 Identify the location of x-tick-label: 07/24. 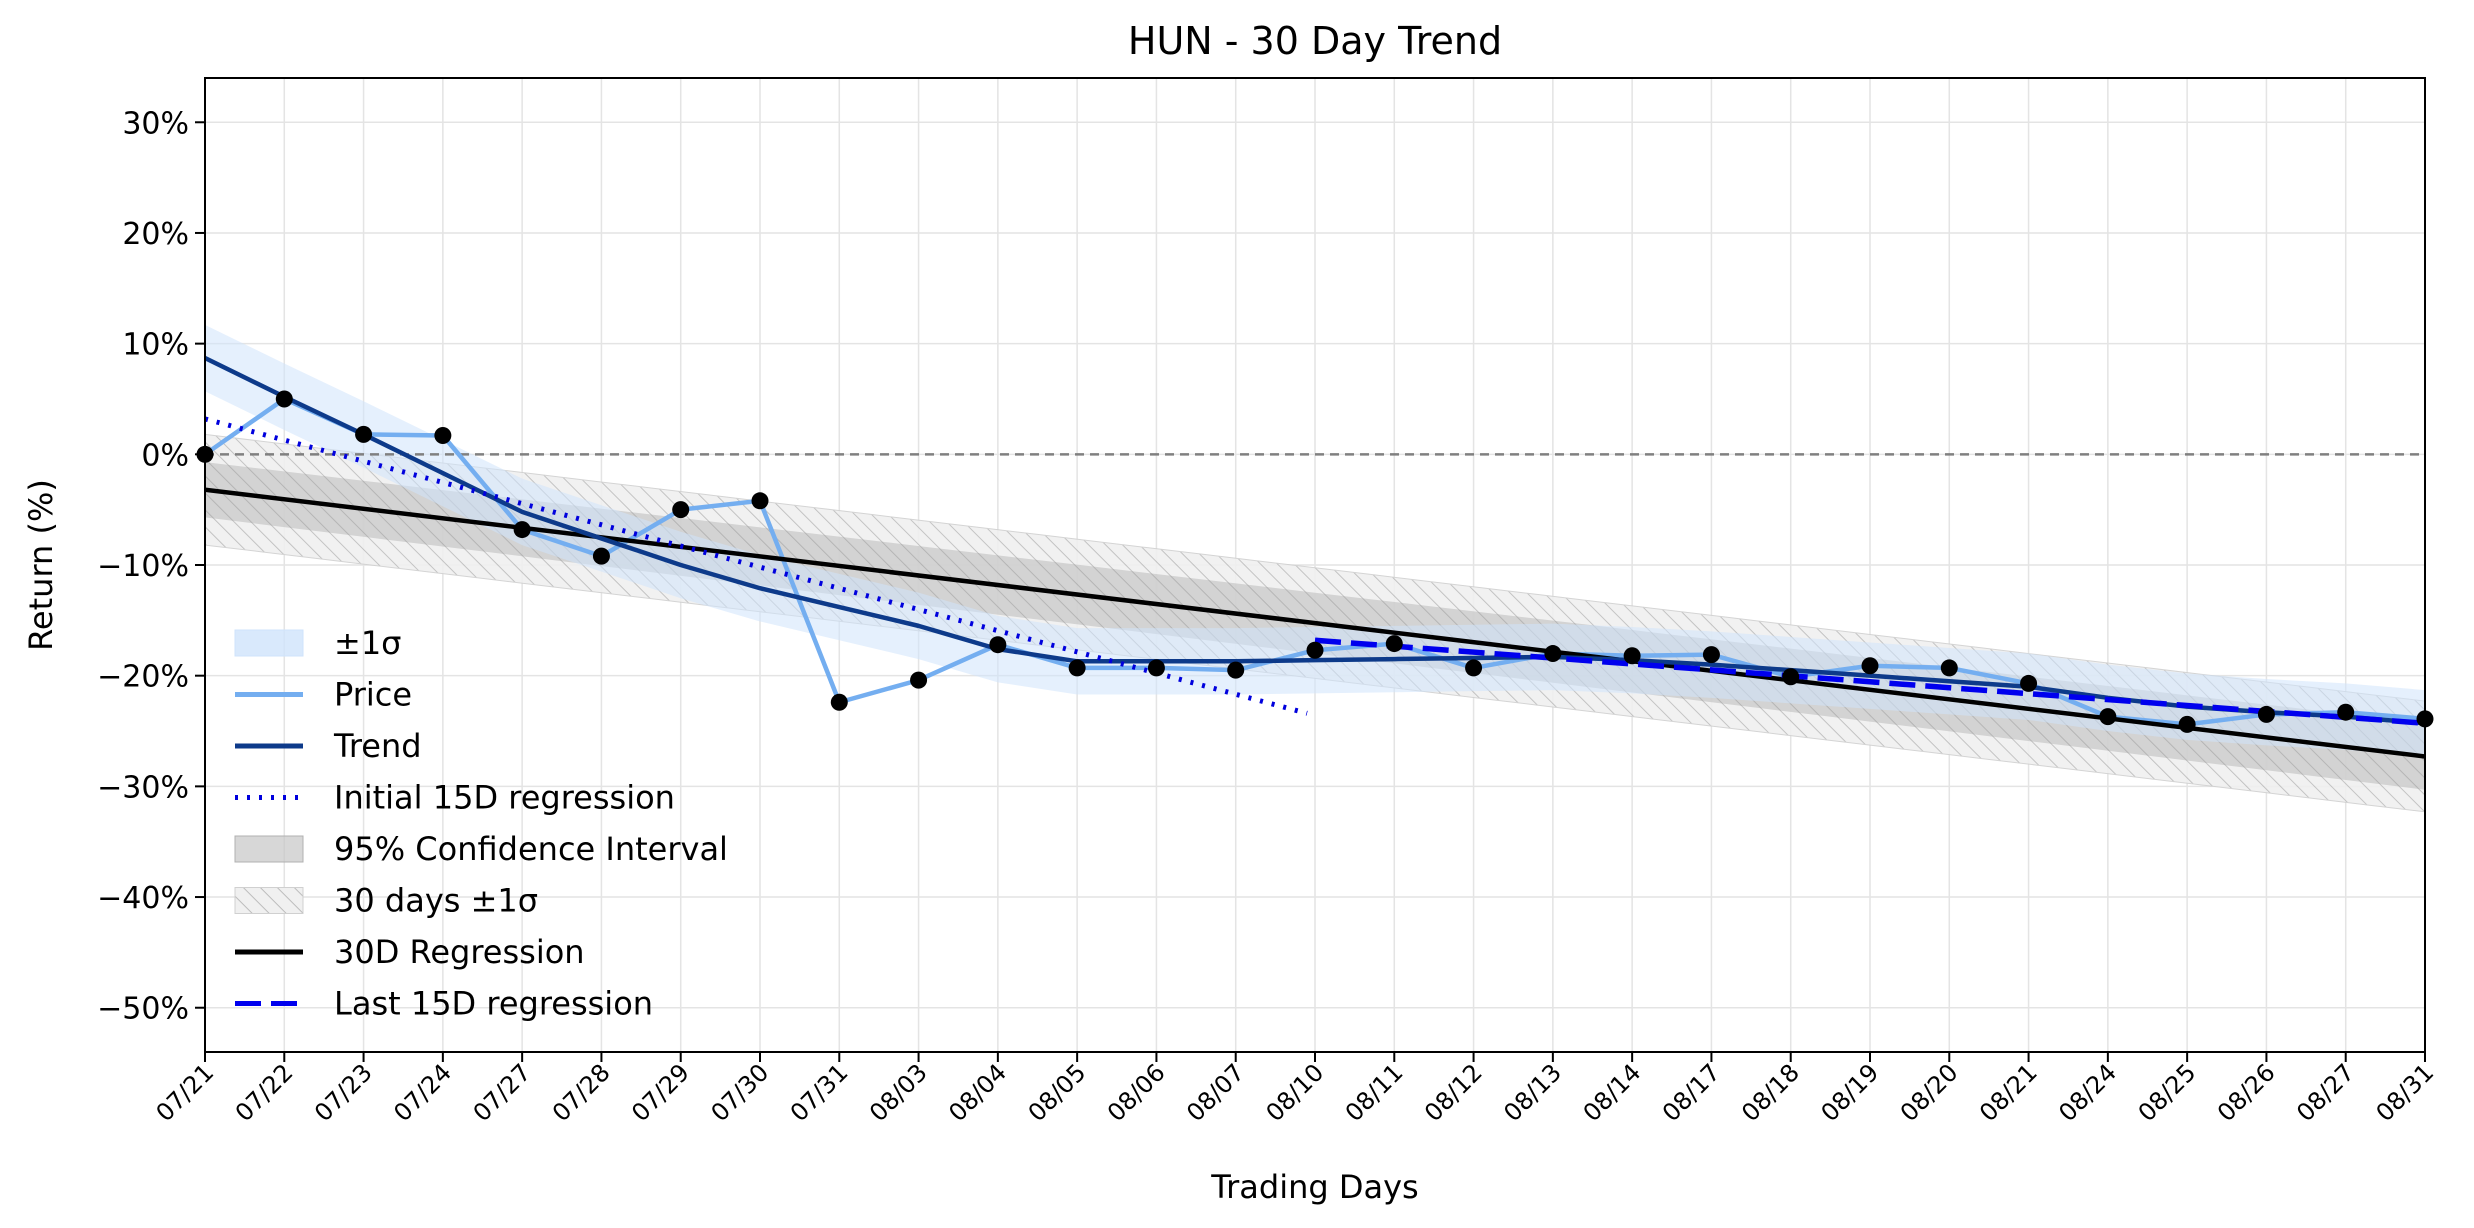
(422, 1092).